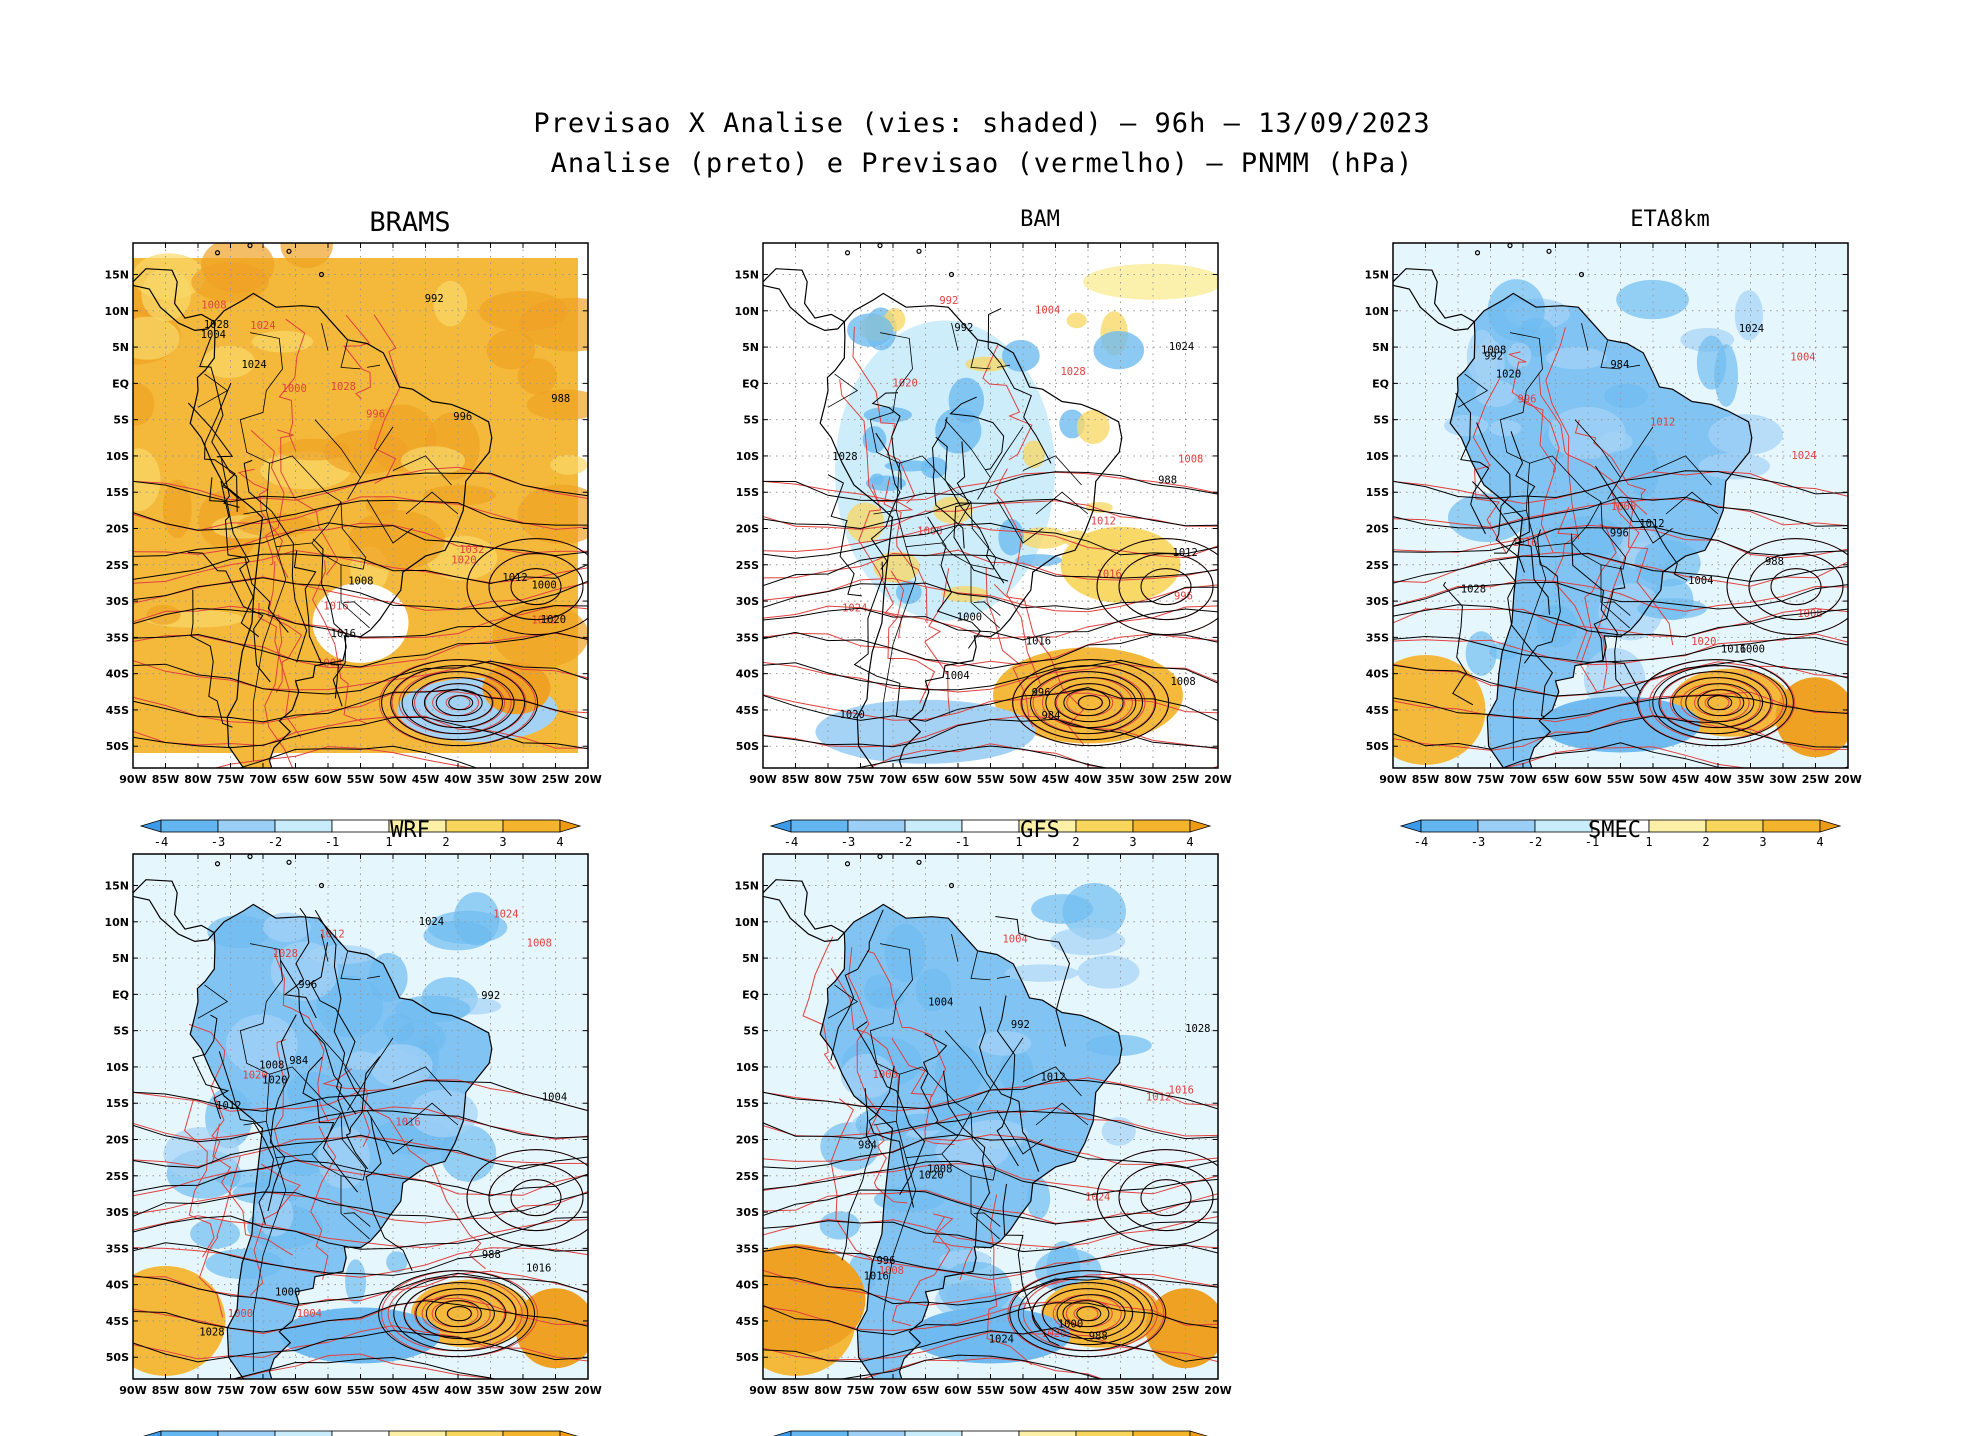 The height and width of the screenshot is (1436, 1964). Describe the element at coordinates (747, 1103) in the screenshot. I see `lat-tick-label: 15S` at that location.